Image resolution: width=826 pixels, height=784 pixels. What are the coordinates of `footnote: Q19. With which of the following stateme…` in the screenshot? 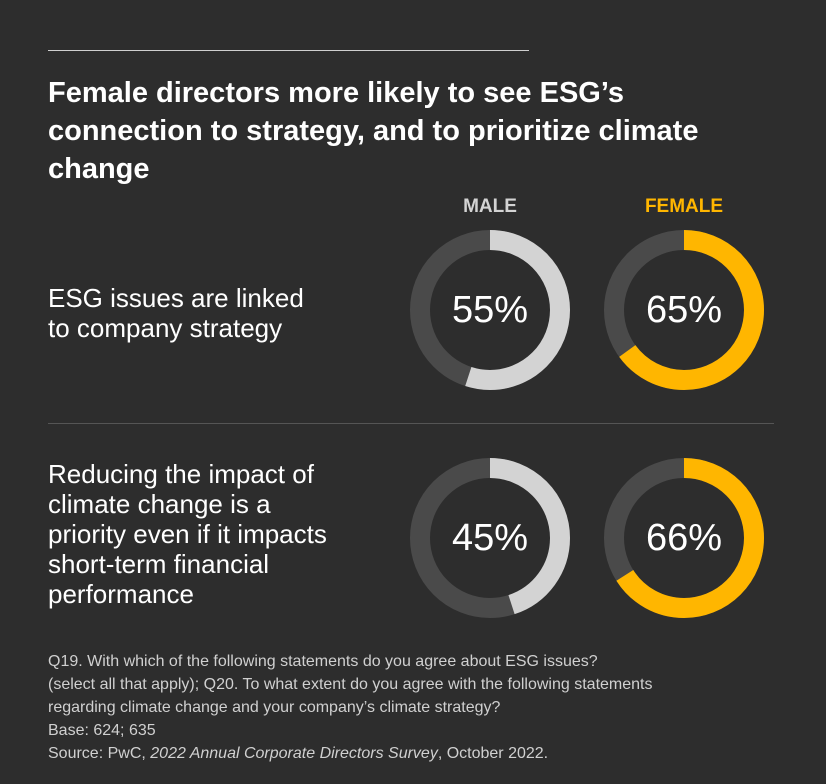 It's located at (418, 707).